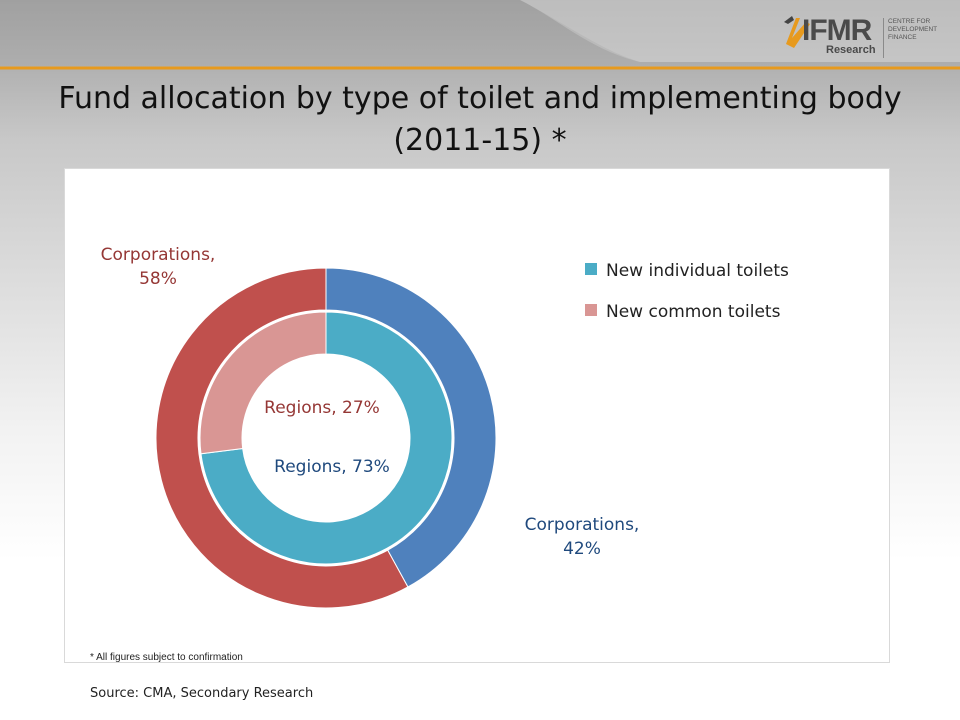 This screenshot has width=960, height=720. I want to click on logo-mark-icon, so click(797, 32).